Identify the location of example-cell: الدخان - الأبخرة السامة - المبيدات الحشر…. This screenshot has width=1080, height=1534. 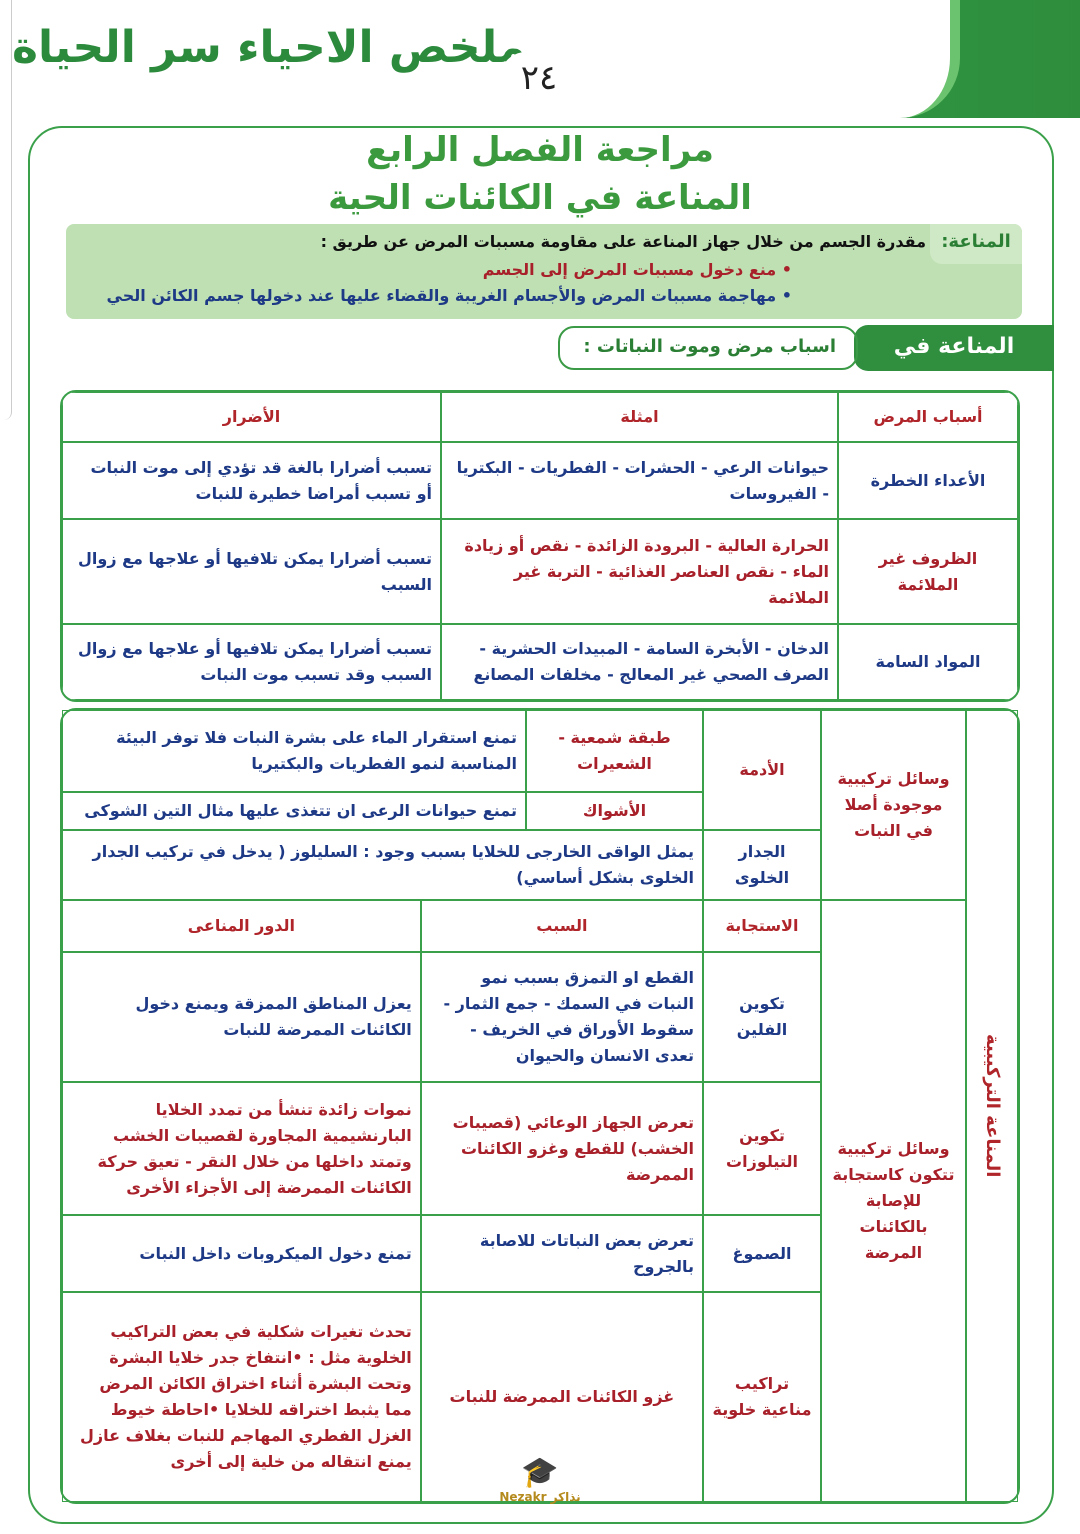
(639, 662).